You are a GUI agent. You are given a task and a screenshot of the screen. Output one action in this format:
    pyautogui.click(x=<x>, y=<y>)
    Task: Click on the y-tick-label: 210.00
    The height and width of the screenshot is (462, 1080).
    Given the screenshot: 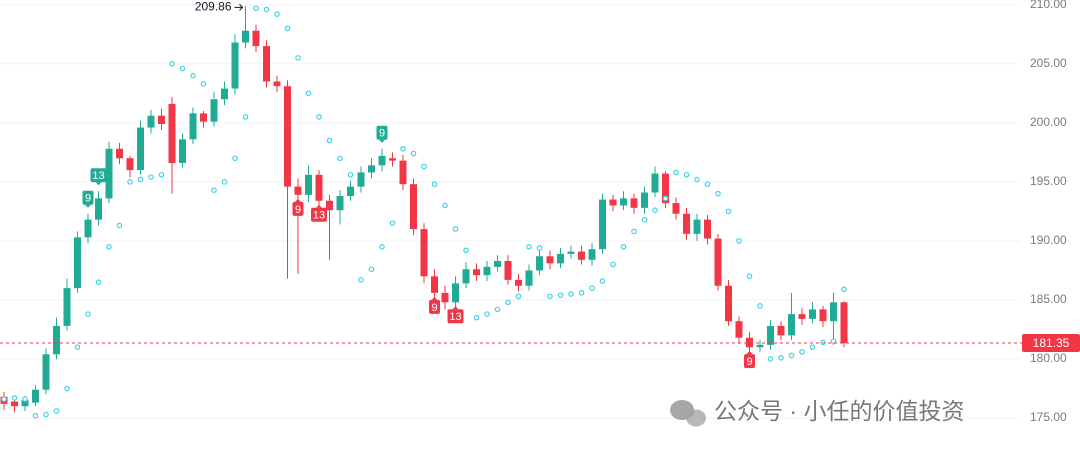 What is the action you would take?
    pyautogui.click(x=1048, y=5)
    